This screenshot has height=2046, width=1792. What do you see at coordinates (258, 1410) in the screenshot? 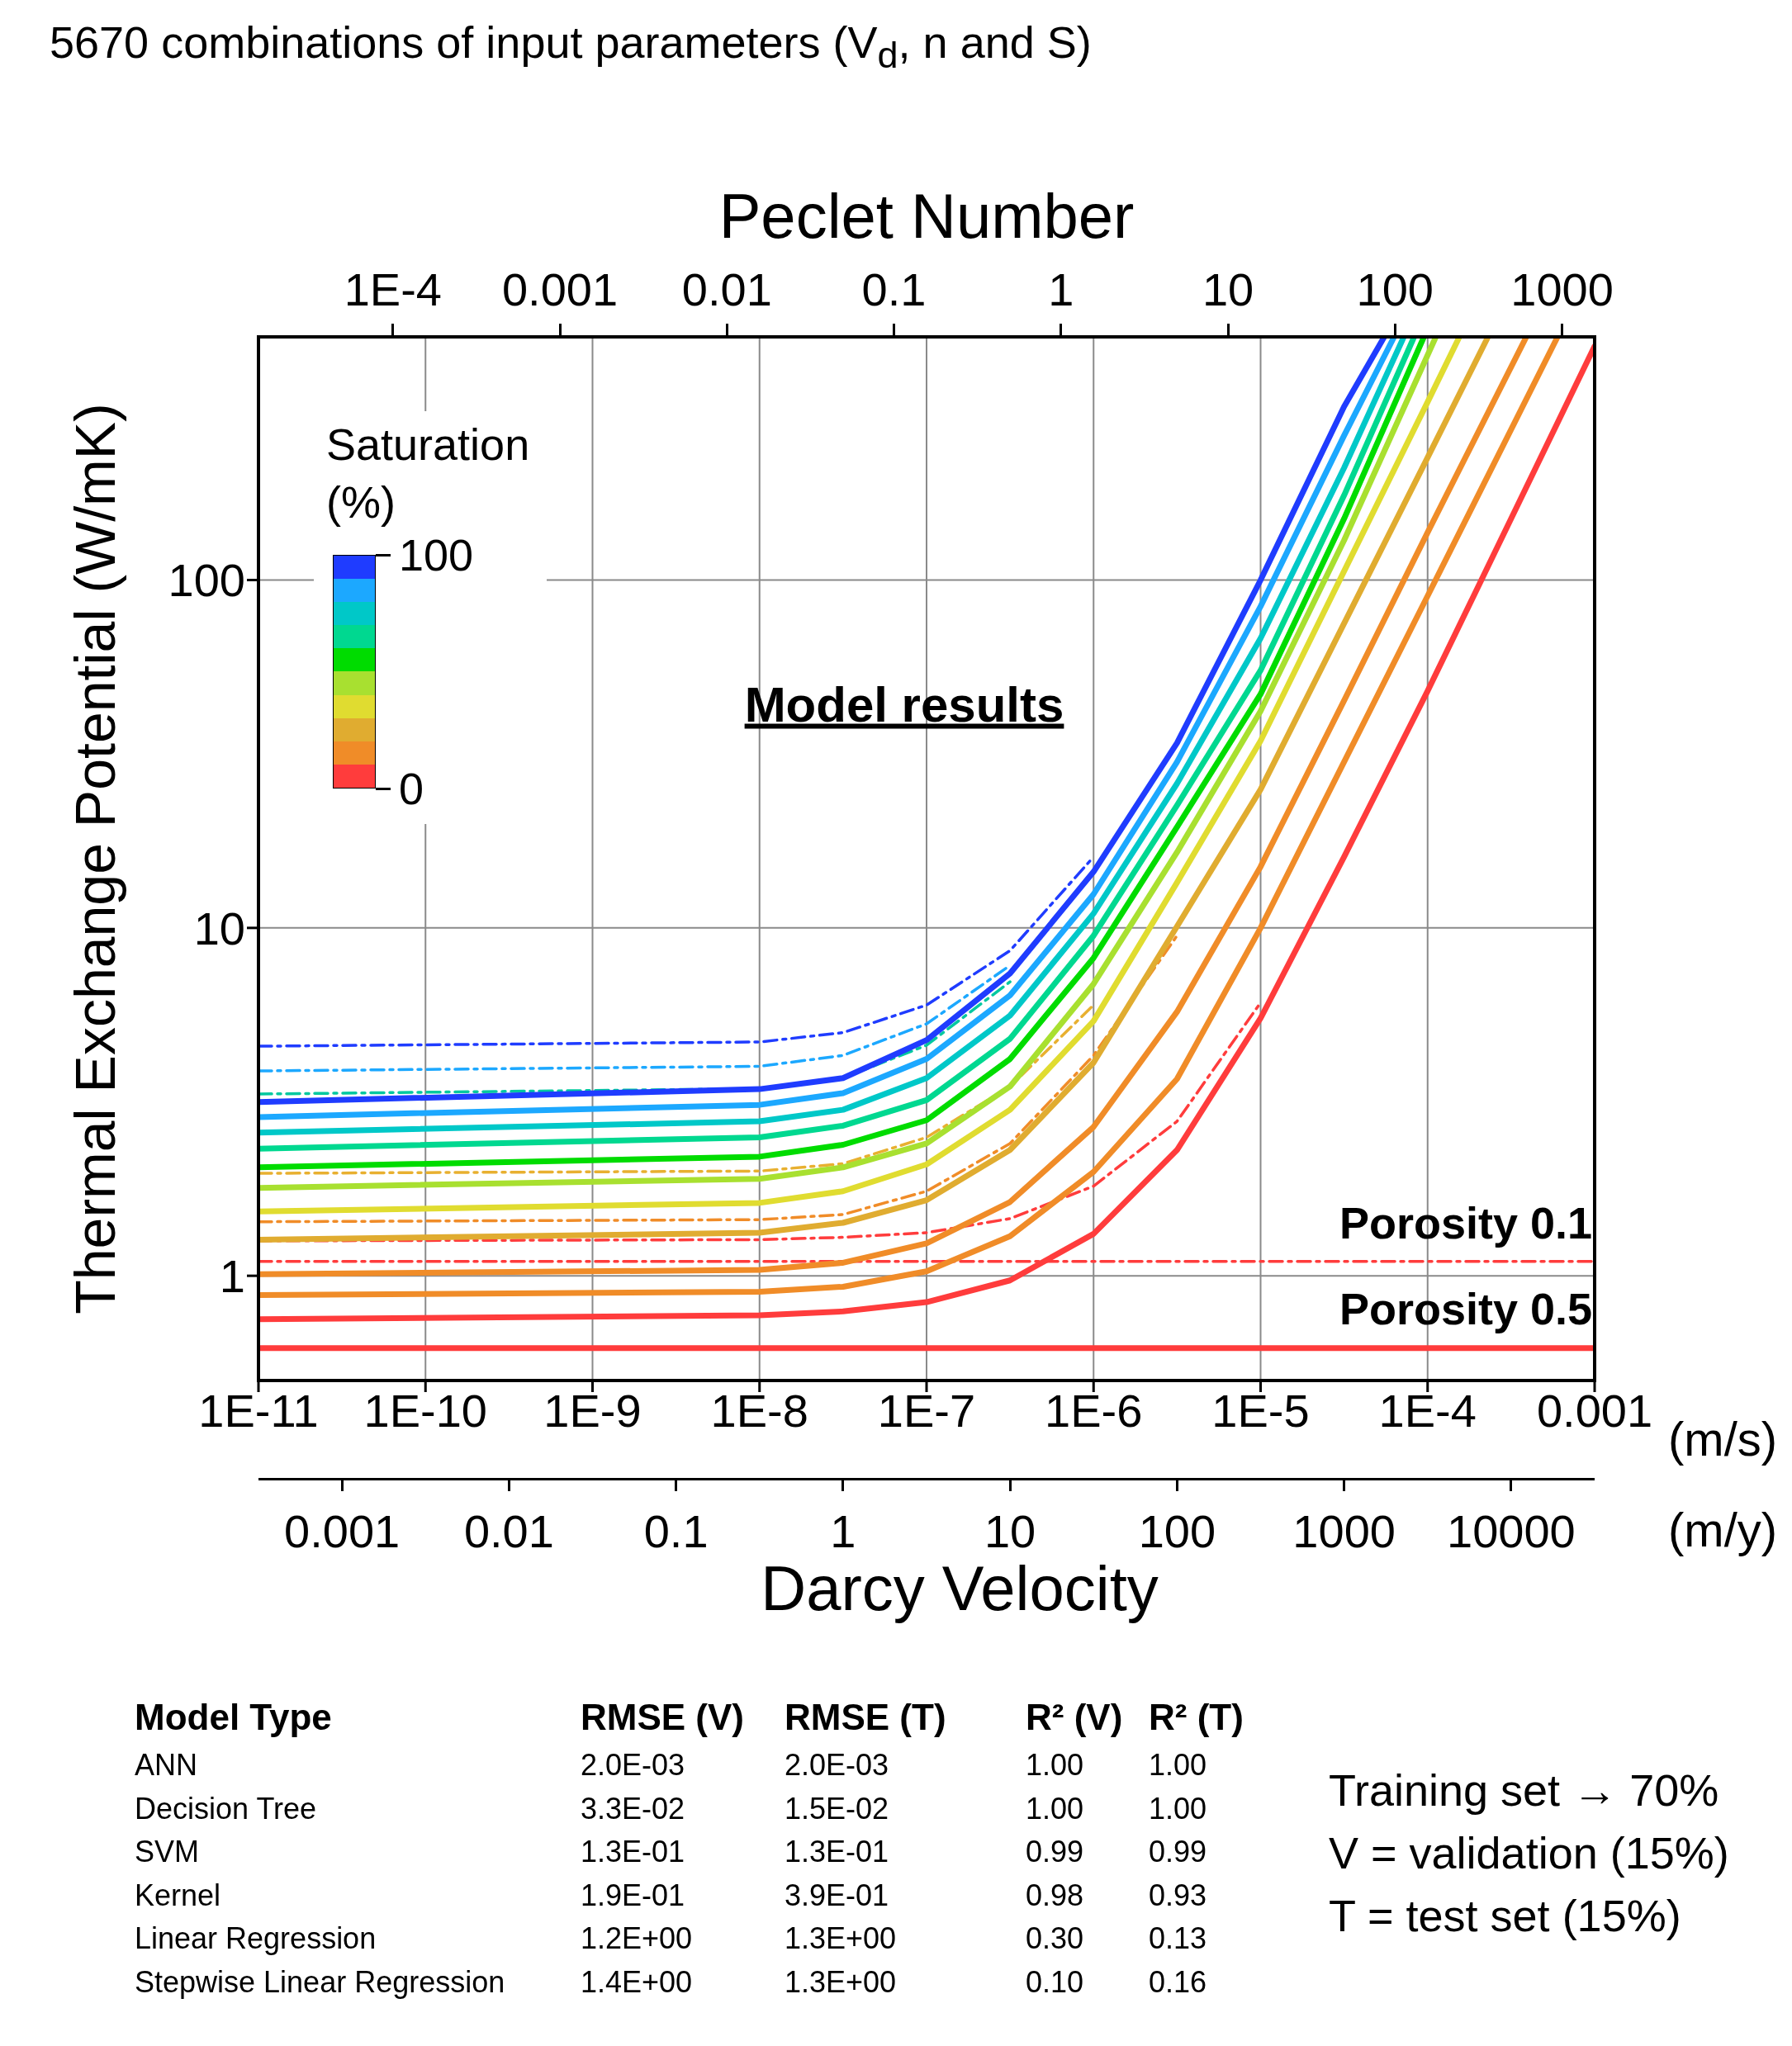
I see `x-tick-label: 1E-11` at bounding box center [258, 1410].